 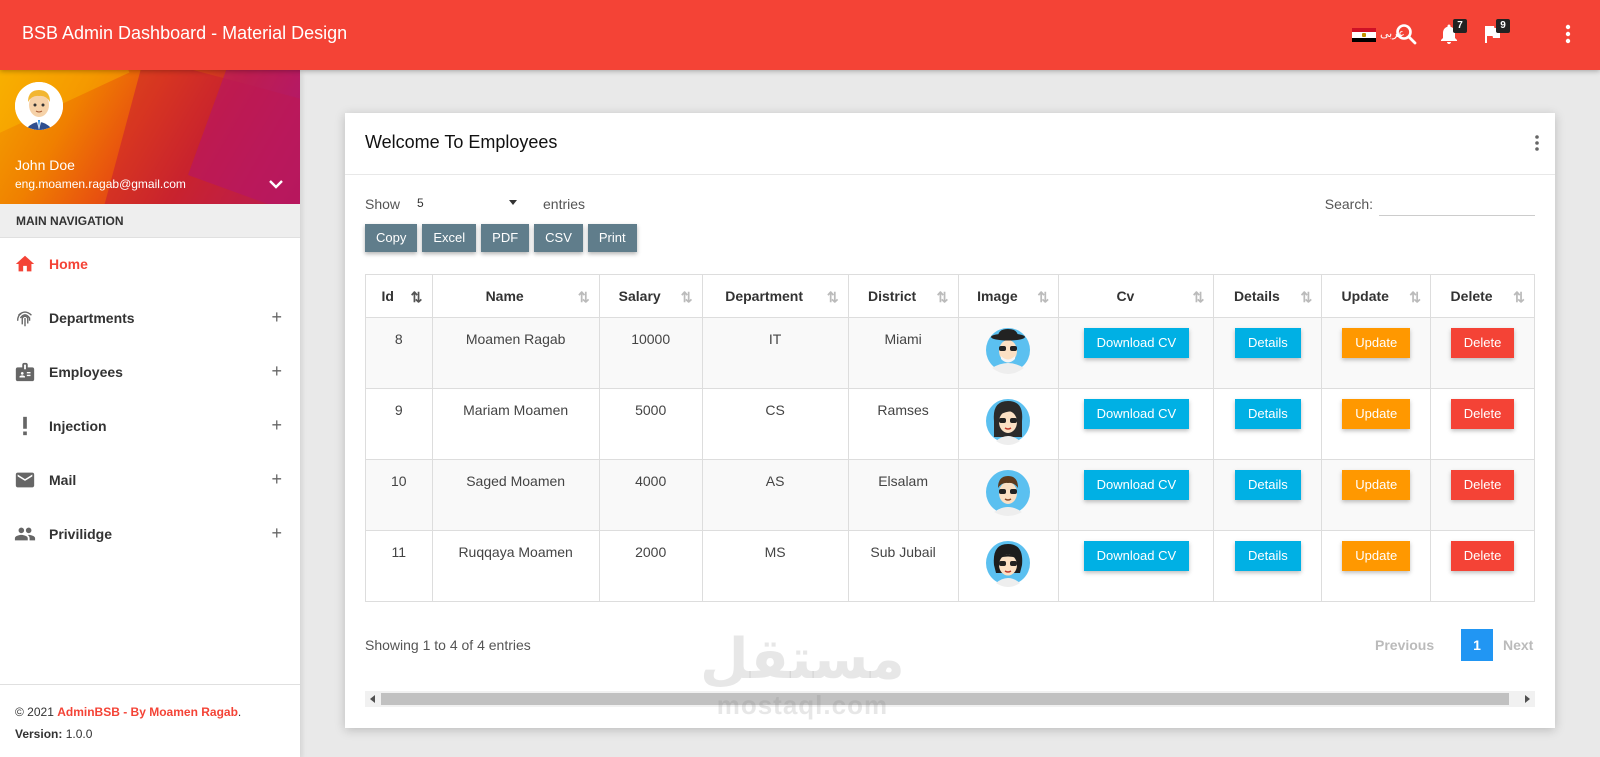 What do you see at coordinates (150, 535) in the screenshot?
I see `sidebar-item-privilidge: Privilidge +` at bounding box center [150, 535].